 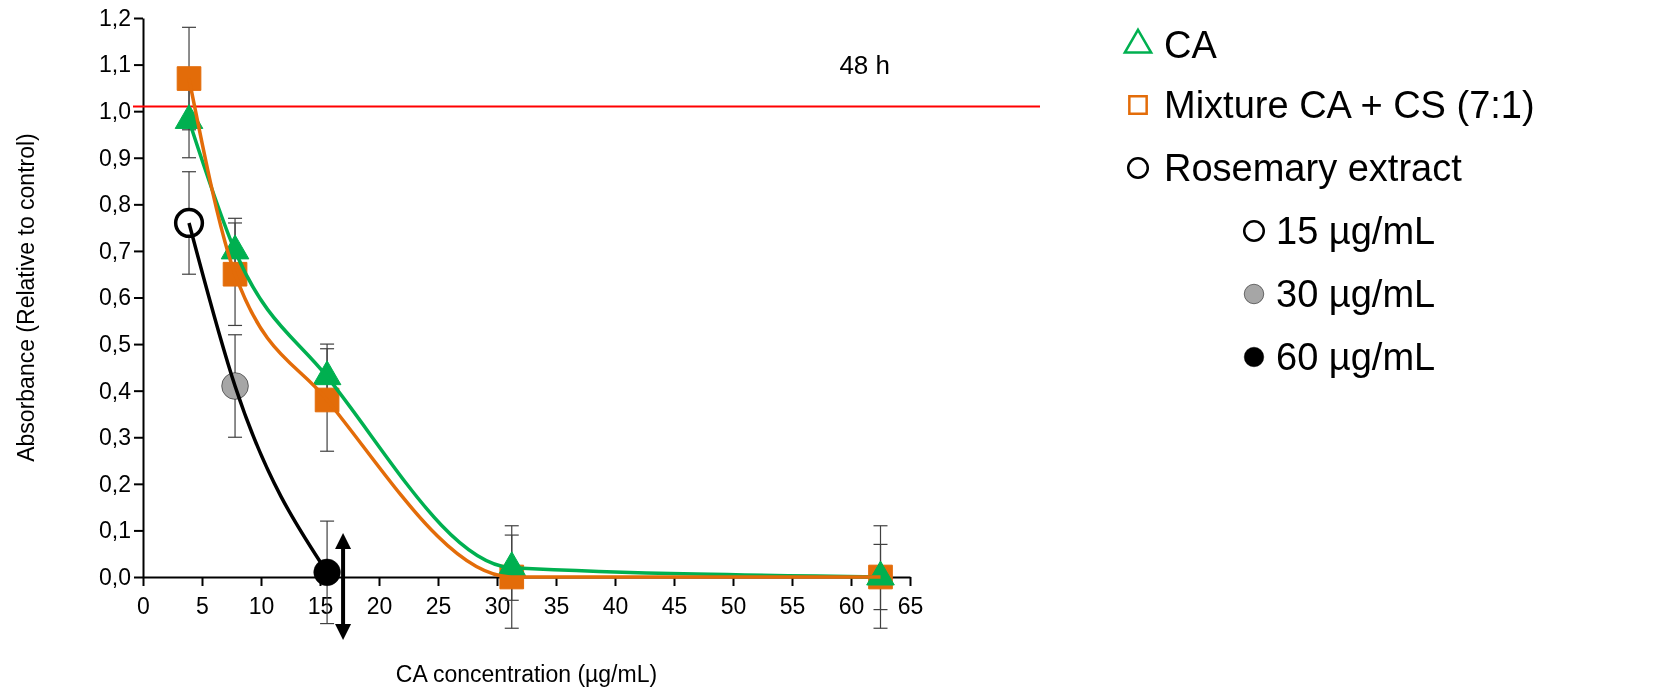 What do you see at coordinates (115, 64) in the screenshot?
I see `y-tick-label: 1,1` at bounding box center [115, 64].